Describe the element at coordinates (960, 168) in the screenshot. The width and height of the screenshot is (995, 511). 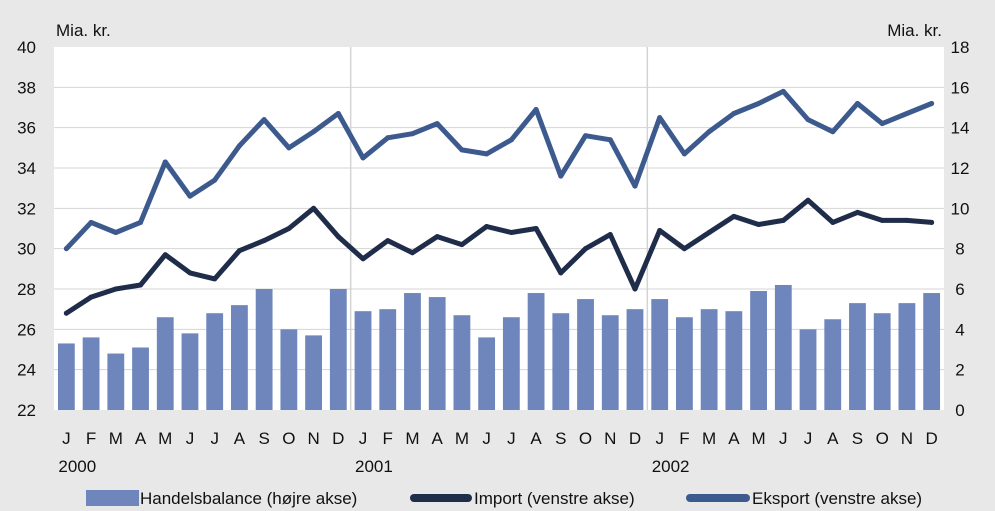
I see `right-tick-label: 12` at that location.